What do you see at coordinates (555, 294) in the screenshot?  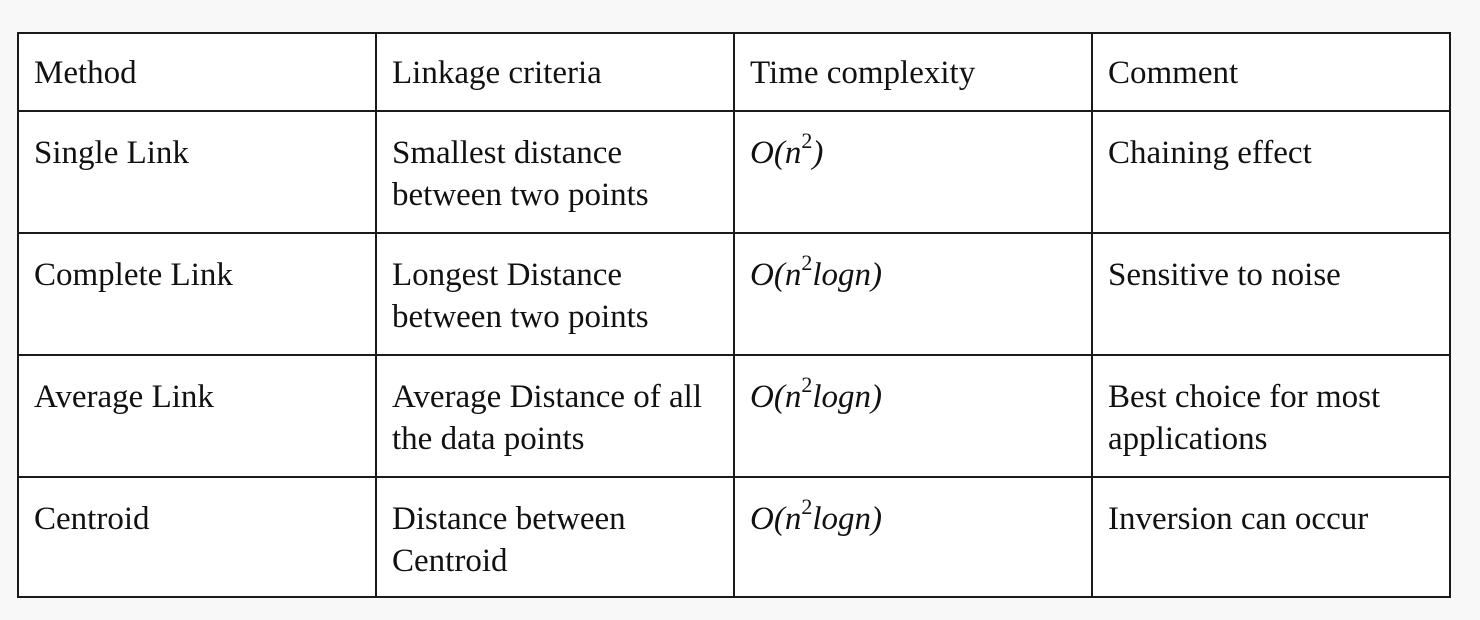 I see `linkage-cell: Longest Distance between two points` at bounding box center [555, 294].